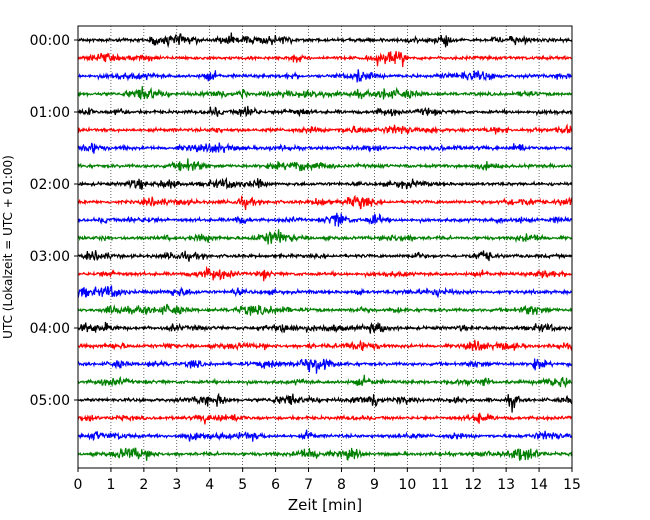  Describe the element at coordinates (50, 401) in the screenshot. I see `y-tick-label: 05:00` at that location.